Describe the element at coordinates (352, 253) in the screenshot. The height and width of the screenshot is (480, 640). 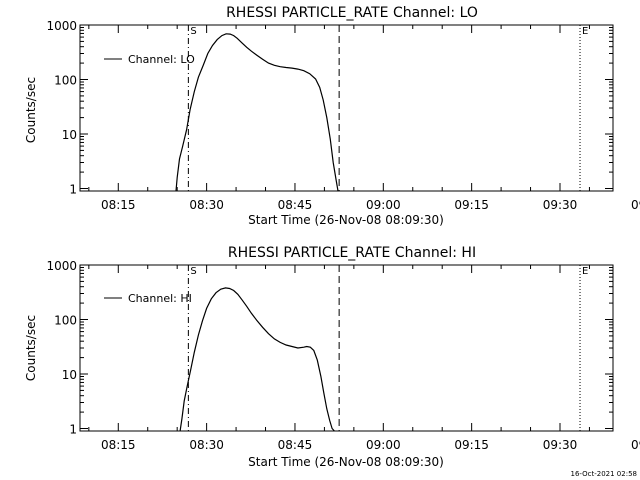
I see `chart-title: RHESSI PARTICLE_RATE Channel: HI` at that location.